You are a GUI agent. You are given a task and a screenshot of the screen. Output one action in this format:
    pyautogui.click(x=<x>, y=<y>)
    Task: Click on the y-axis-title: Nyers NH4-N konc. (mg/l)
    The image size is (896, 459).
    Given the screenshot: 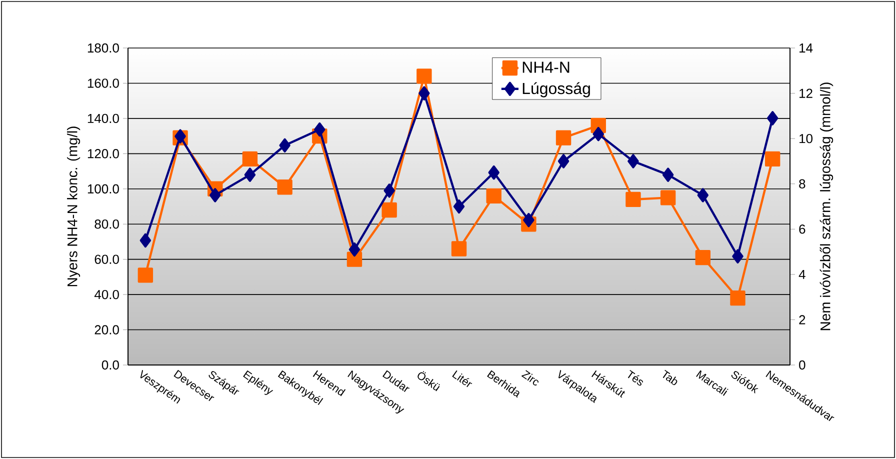 What is the action you would take?
    pyautogui.click(x=73, y=206)
    